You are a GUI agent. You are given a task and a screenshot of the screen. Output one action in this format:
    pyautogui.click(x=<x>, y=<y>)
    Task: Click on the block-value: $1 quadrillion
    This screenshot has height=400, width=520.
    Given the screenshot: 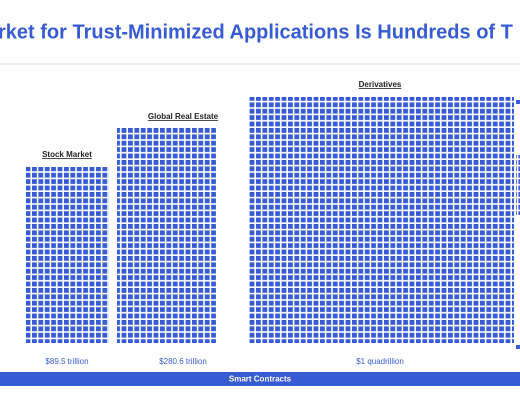 What is the action you would take?
    pyautogui.click(x=380, y=361)
    